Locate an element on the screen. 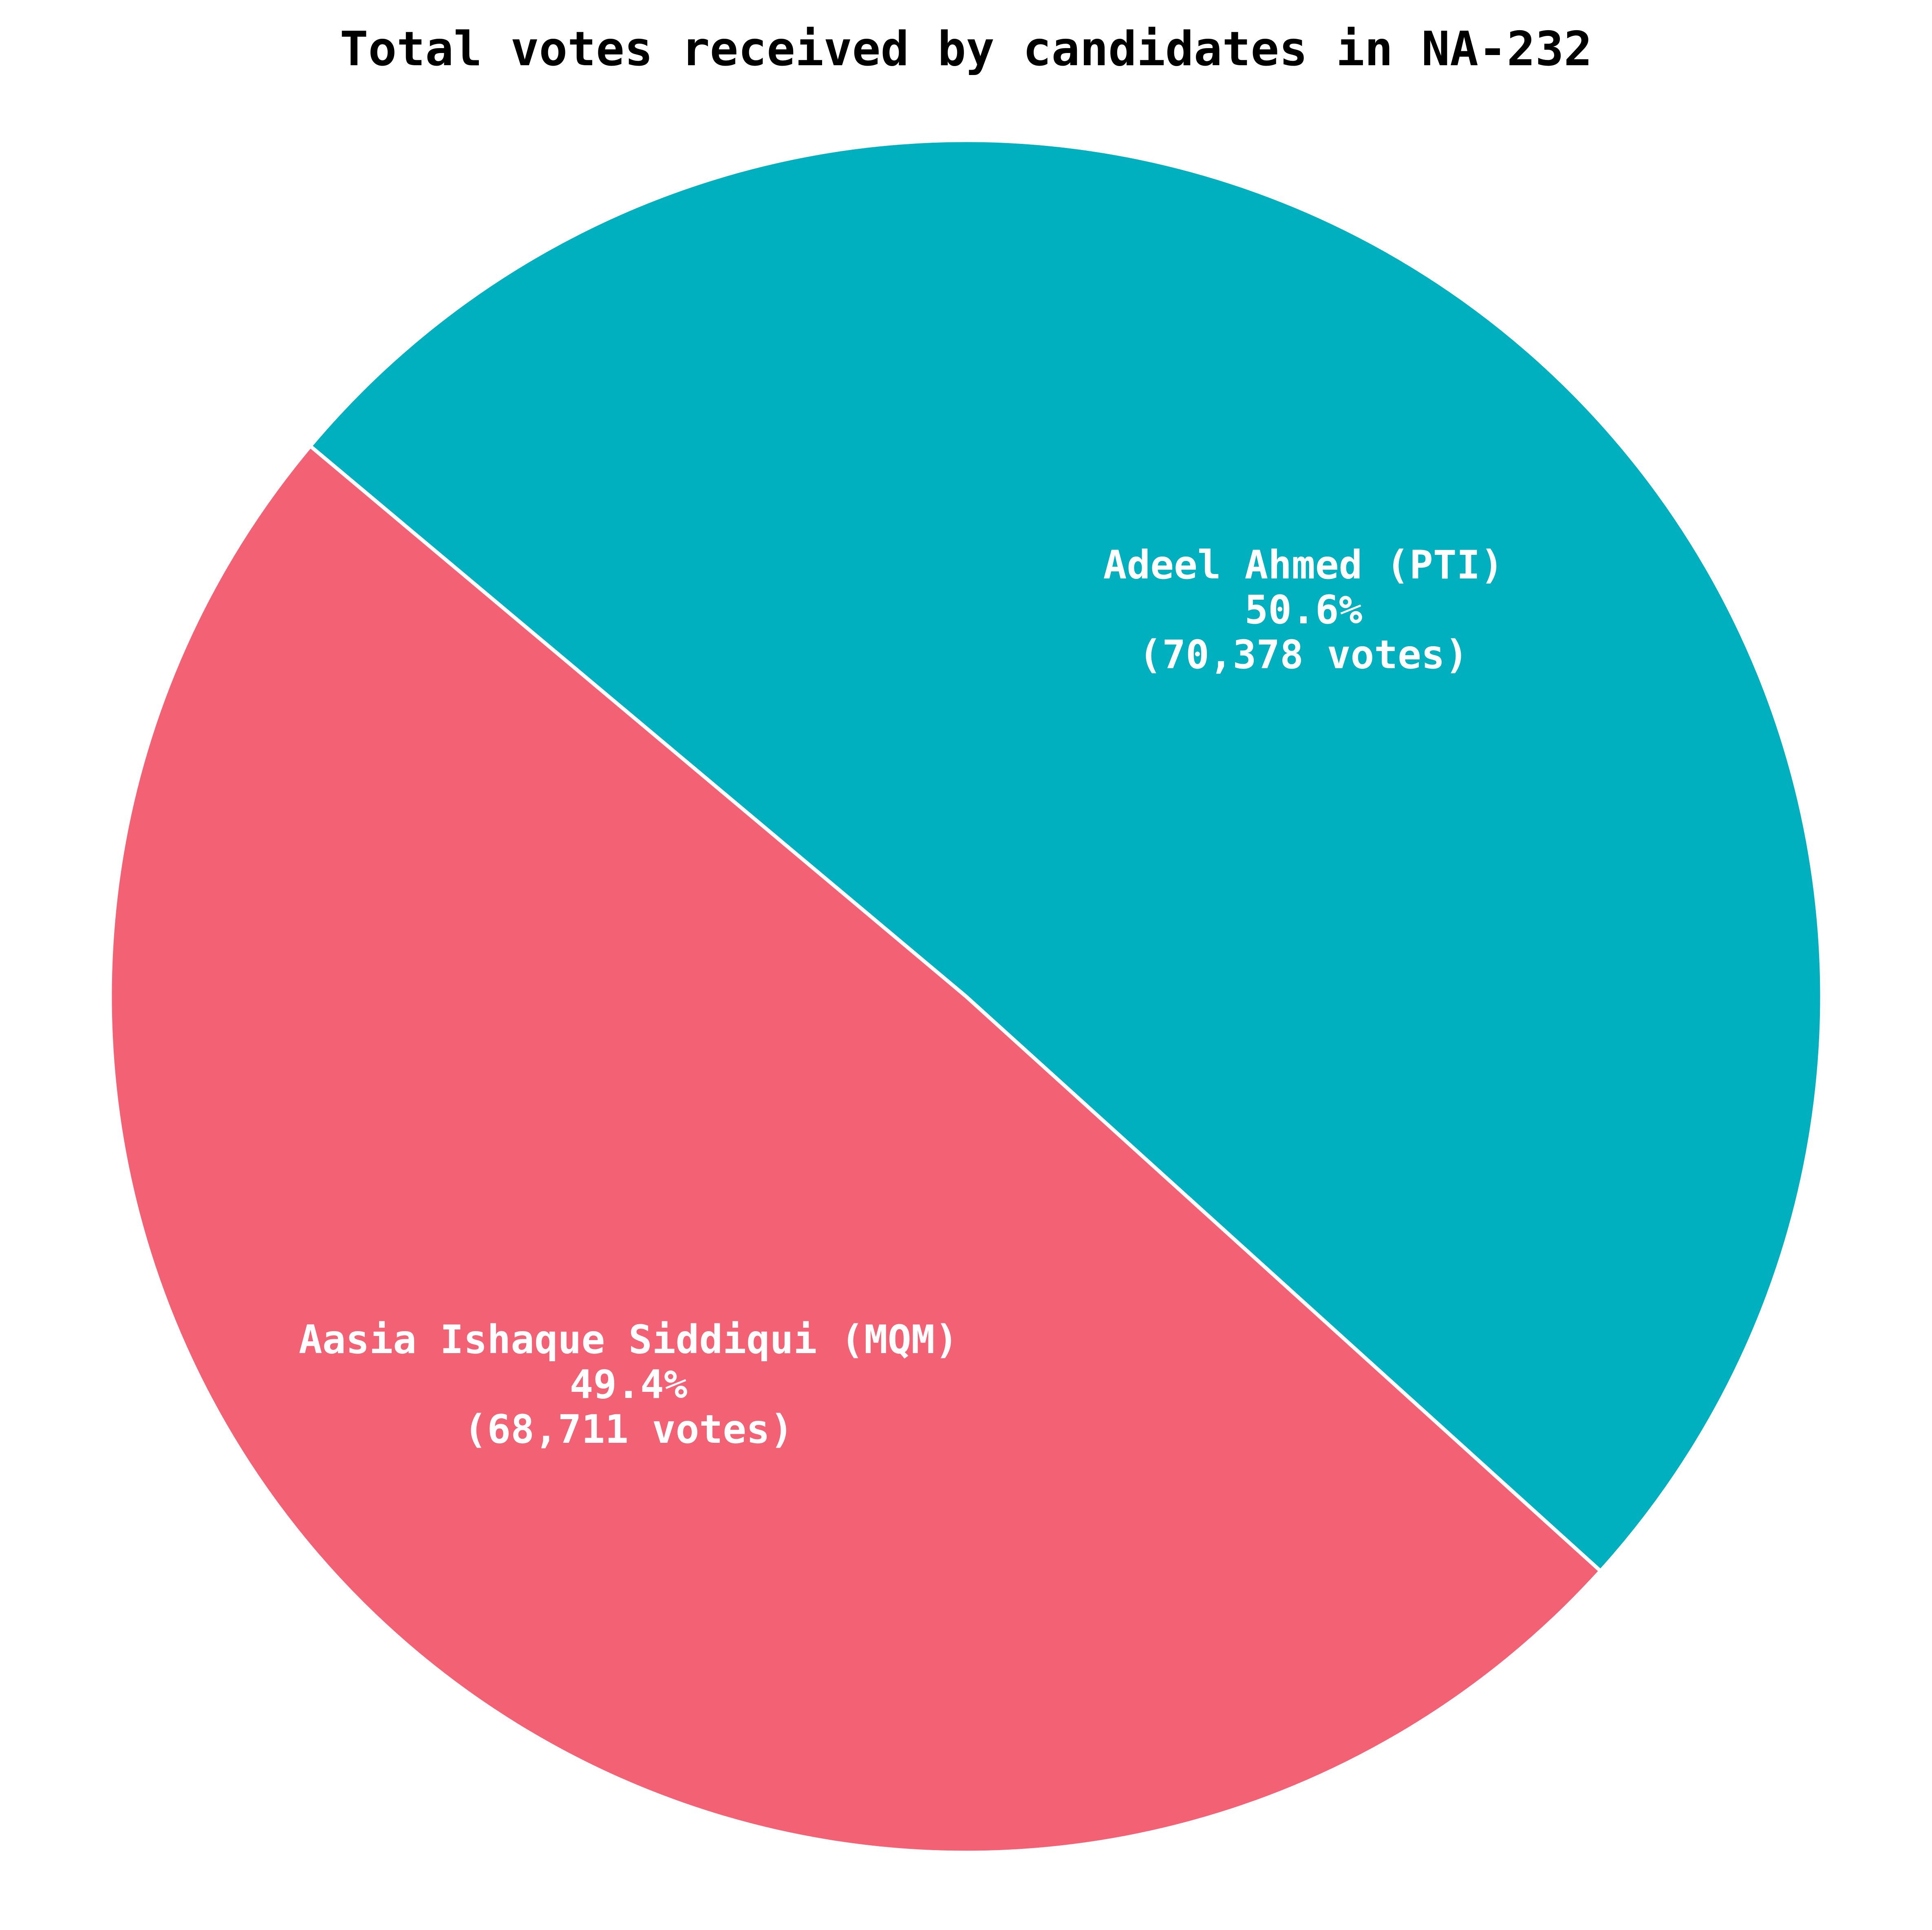 Image resolution: width=1932 pixels, height=1930 pixels. slice-label-name-0: Adeel Ahmed (PTI) is located at coordinates (1303, 565).